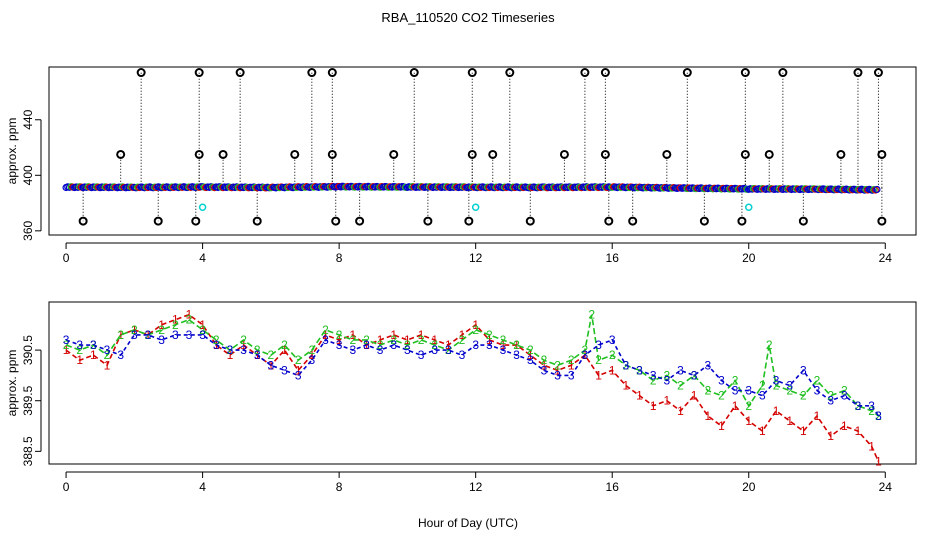 The height and width of the screenshot is (540, 936). I want to click on series-3-line, so click(472, 375).